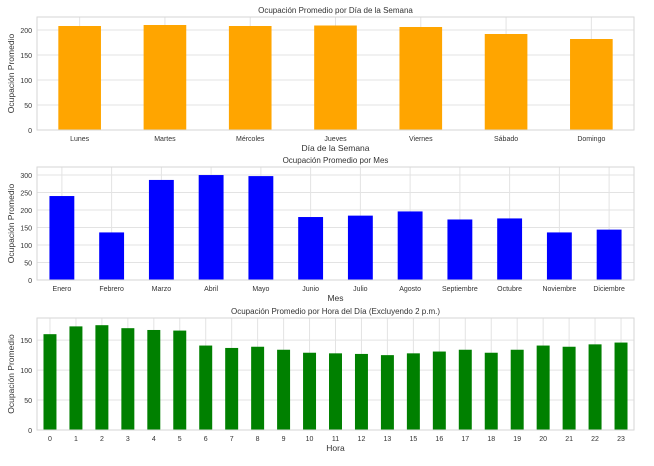 The width and height of the screenshot is (654, 466). What do you see at coordinates (232, 439) in the screenshot?
I see `x-tick-label: 7` at bounding box center [232, 439].